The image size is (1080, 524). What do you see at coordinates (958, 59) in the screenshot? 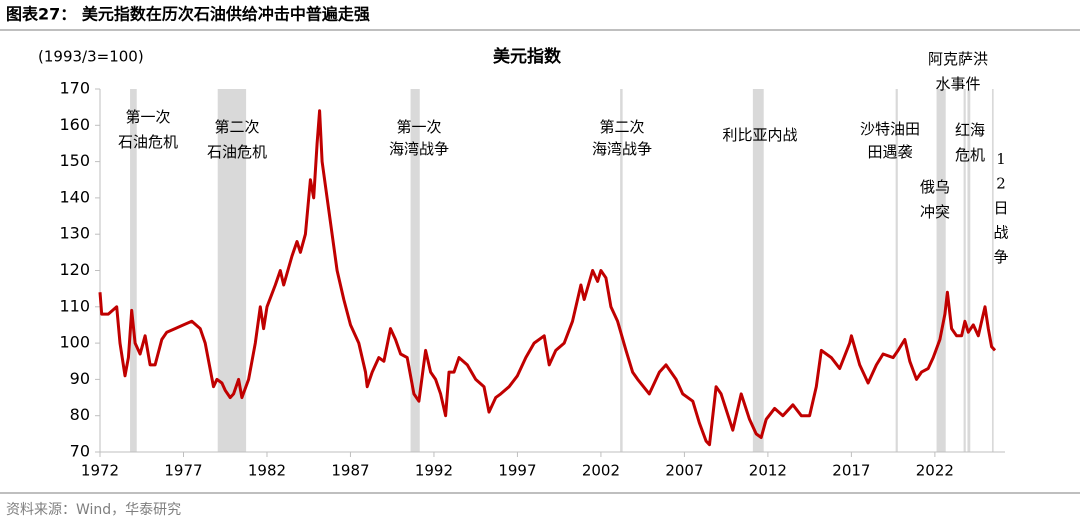
I see `event-label: 阿克萨洪` at bounding box center [958, 59].